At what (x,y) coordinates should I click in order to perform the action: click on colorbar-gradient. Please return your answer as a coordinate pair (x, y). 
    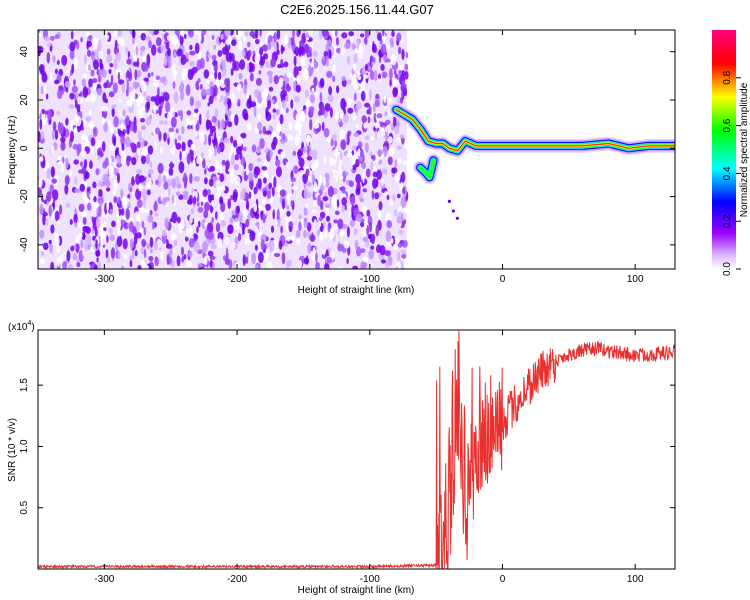
    Looking at the image, I should click on (724, 149).